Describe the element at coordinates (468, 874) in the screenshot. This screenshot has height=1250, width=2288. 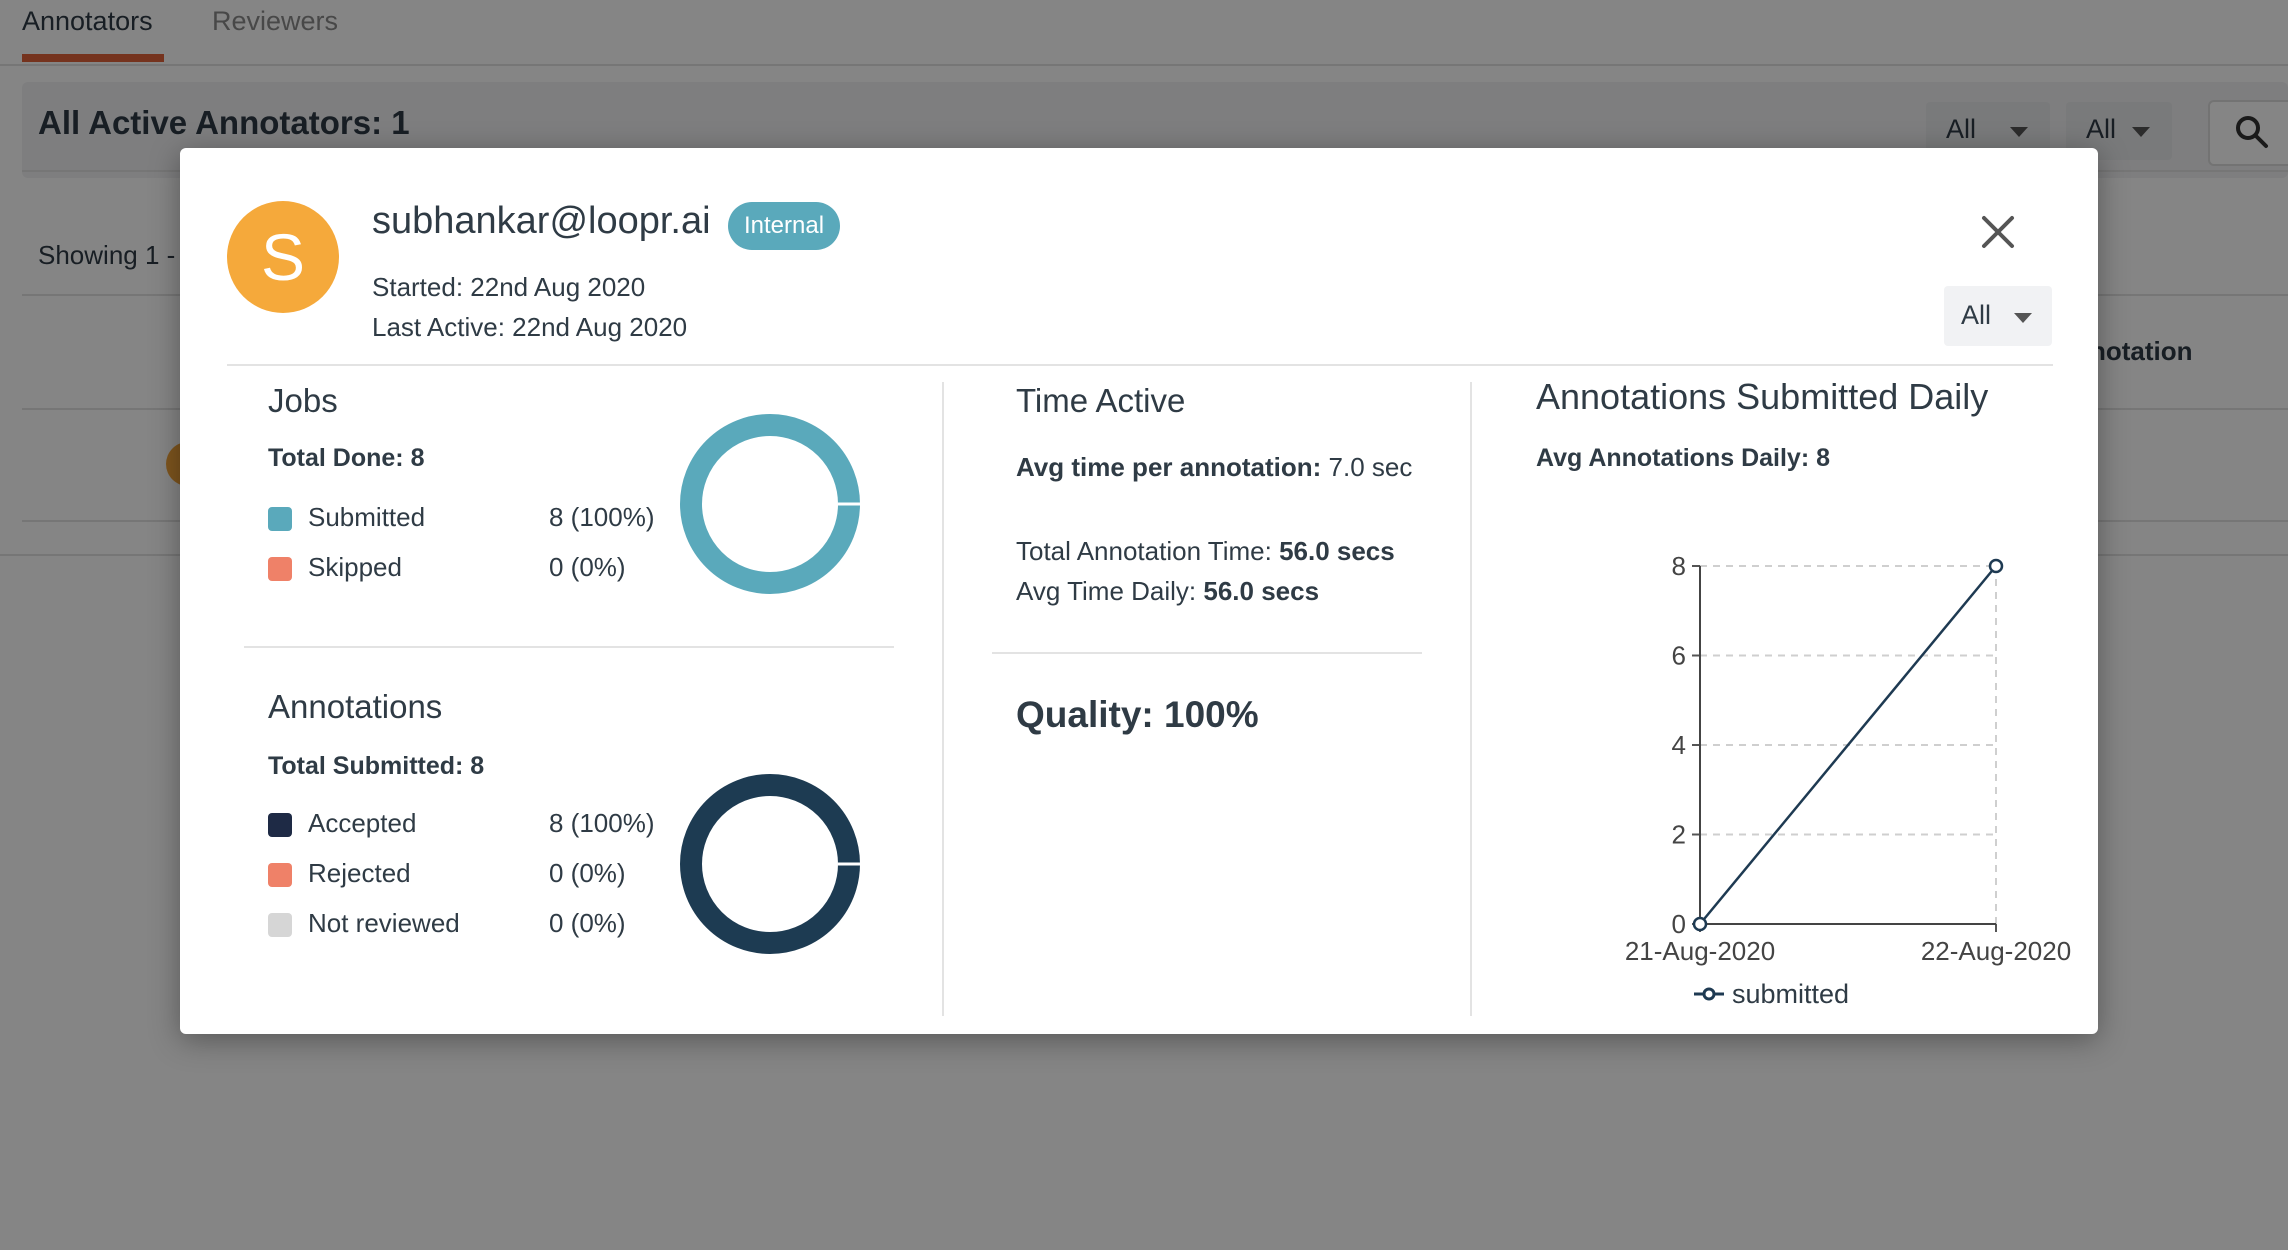
I see `legend-item-rejected: Rejected 0 (0%)` at that location.